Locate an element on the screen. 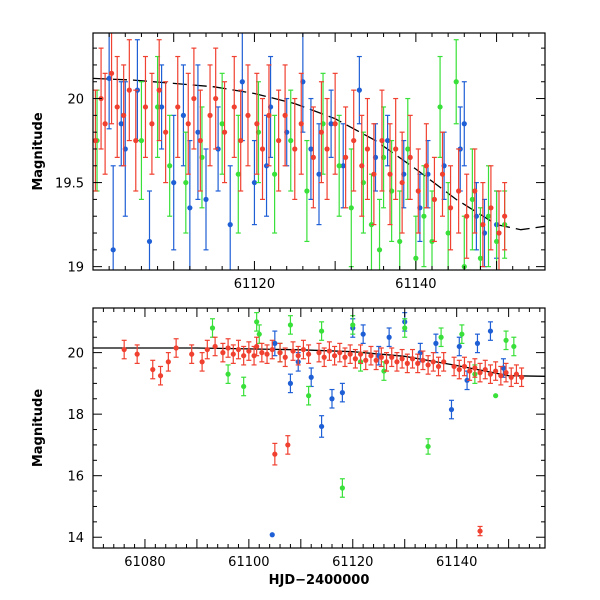  y-tick-label: 20 is located at coordinates (75, 100).